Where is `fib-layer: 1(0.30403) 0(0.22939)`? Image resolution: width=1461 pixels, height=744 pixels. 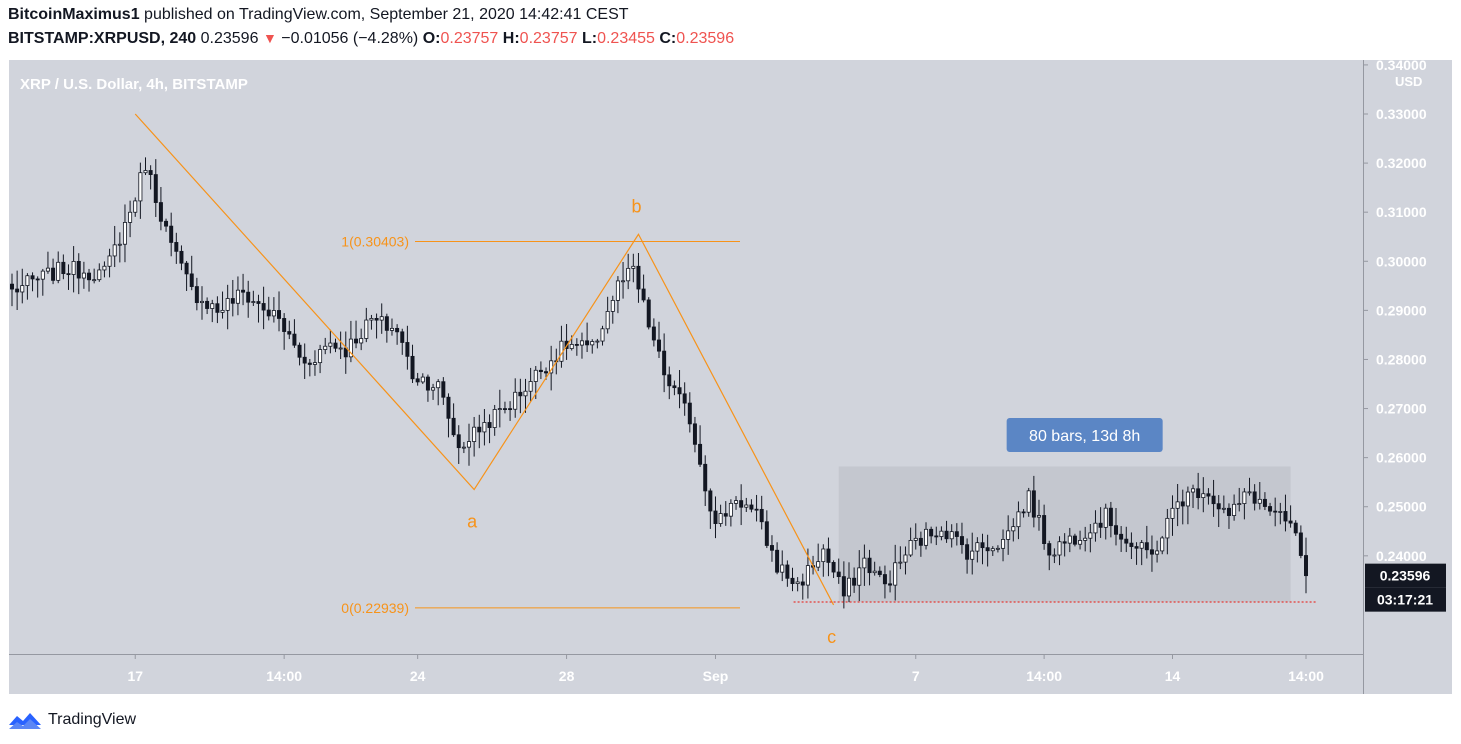
fib-layer: 1(0.30403) 0(0.22939) is located at coordinates (540, 424).